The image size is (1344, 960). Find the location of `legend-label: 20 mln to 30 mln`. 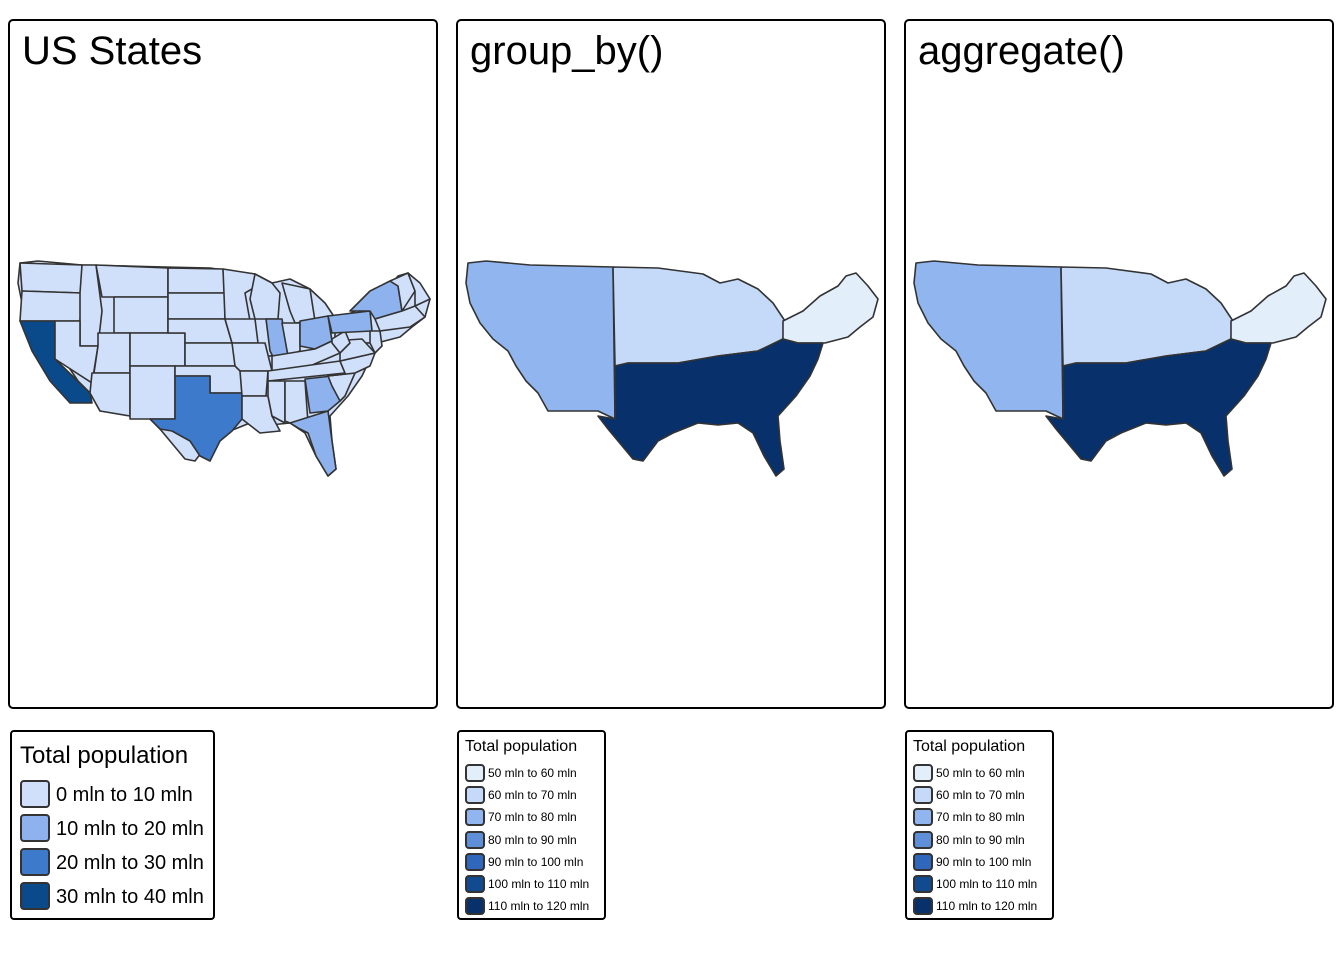

legend-label: 20 mln to 30 mln is located at coordinates (130, 863).